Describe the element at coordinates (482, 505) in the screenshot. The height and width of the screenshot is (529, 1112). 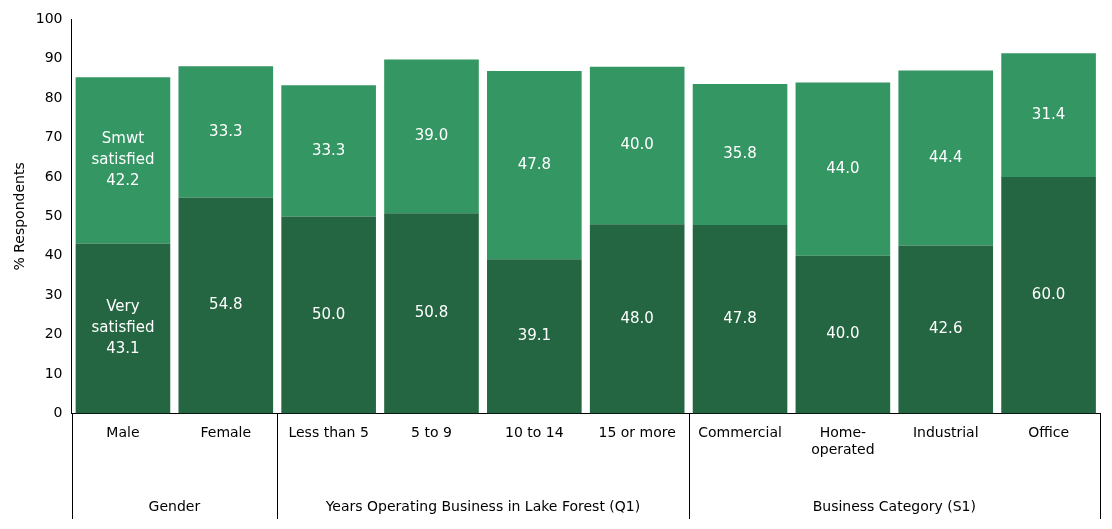
I see `text: Years Operating Business in Lake Forest (Q1)` at that location.